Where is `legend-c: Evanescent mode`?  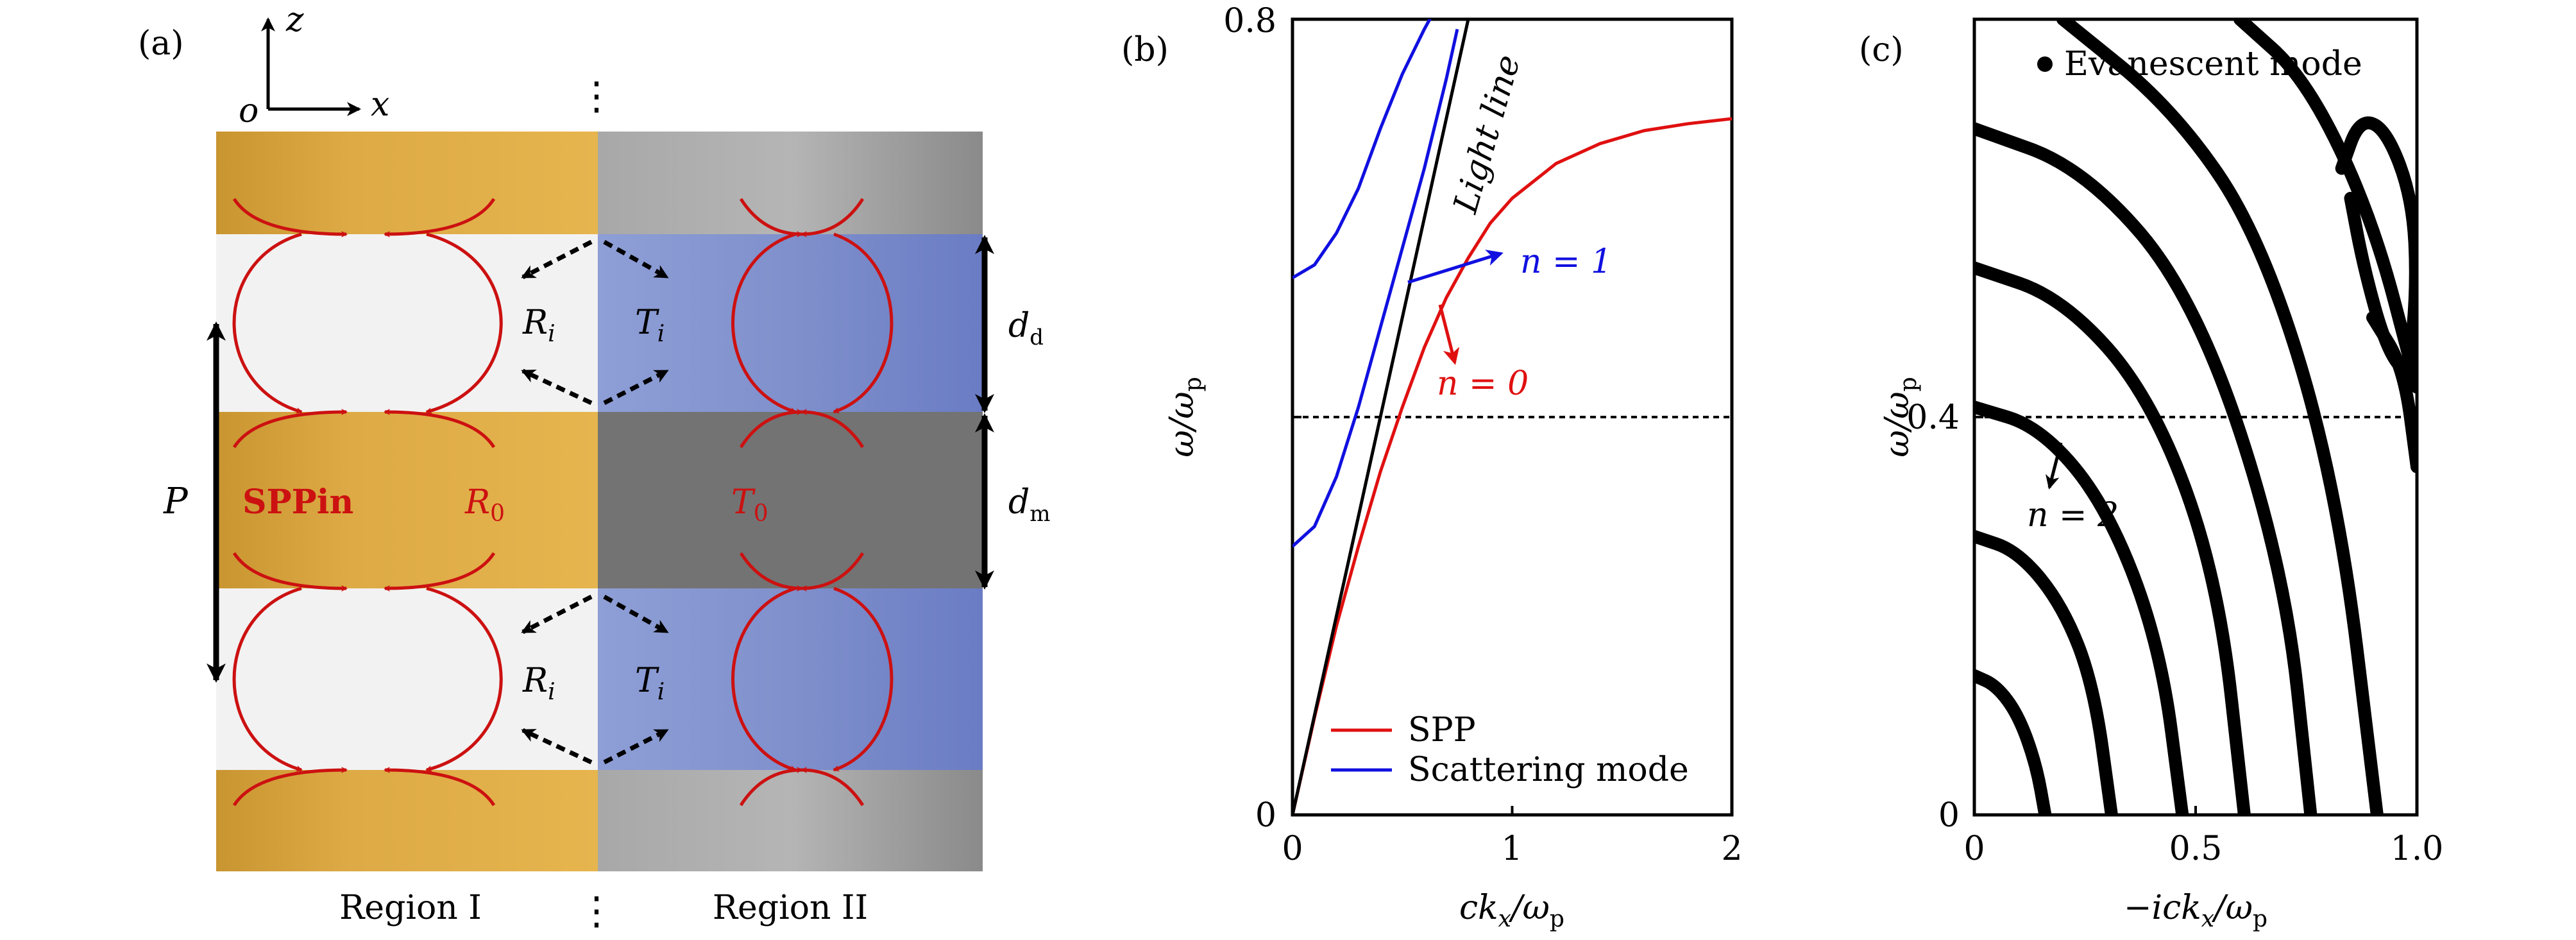
legend-c: Evanescent mode is located at coordinates (2199, 64).